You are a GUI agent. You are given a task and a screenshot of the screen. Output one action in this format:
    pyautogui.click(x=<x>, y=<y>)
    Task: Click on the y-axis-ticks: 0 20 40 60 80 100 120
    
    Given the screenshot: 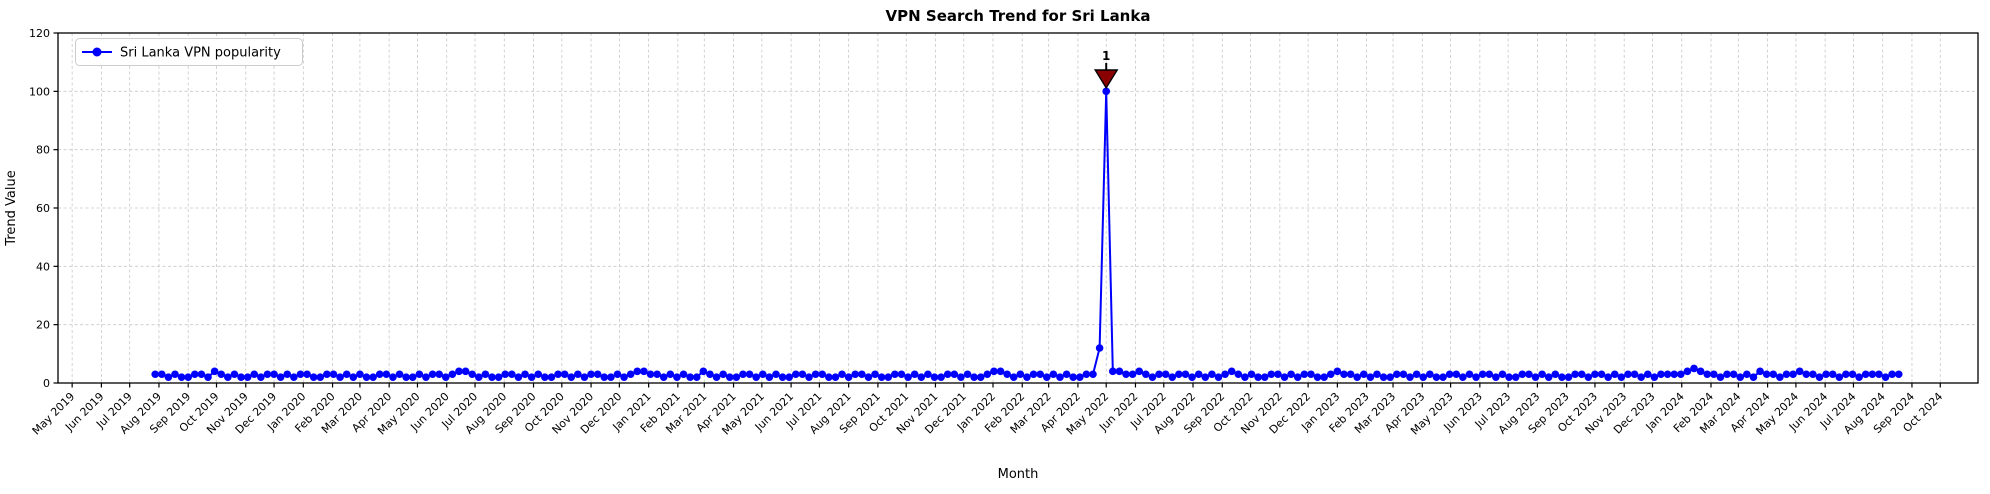 What is the action you would take?
    pyautogui.click(x=43, y=208)
    